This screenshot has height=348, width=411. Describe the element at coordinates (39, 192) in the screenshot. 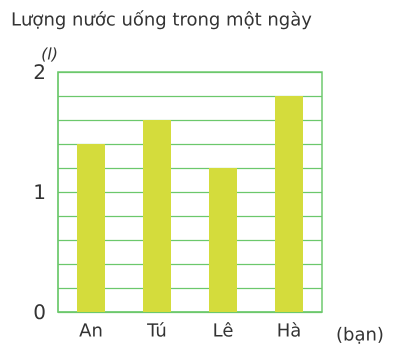

I see `y-tick-label: 1` at that location.